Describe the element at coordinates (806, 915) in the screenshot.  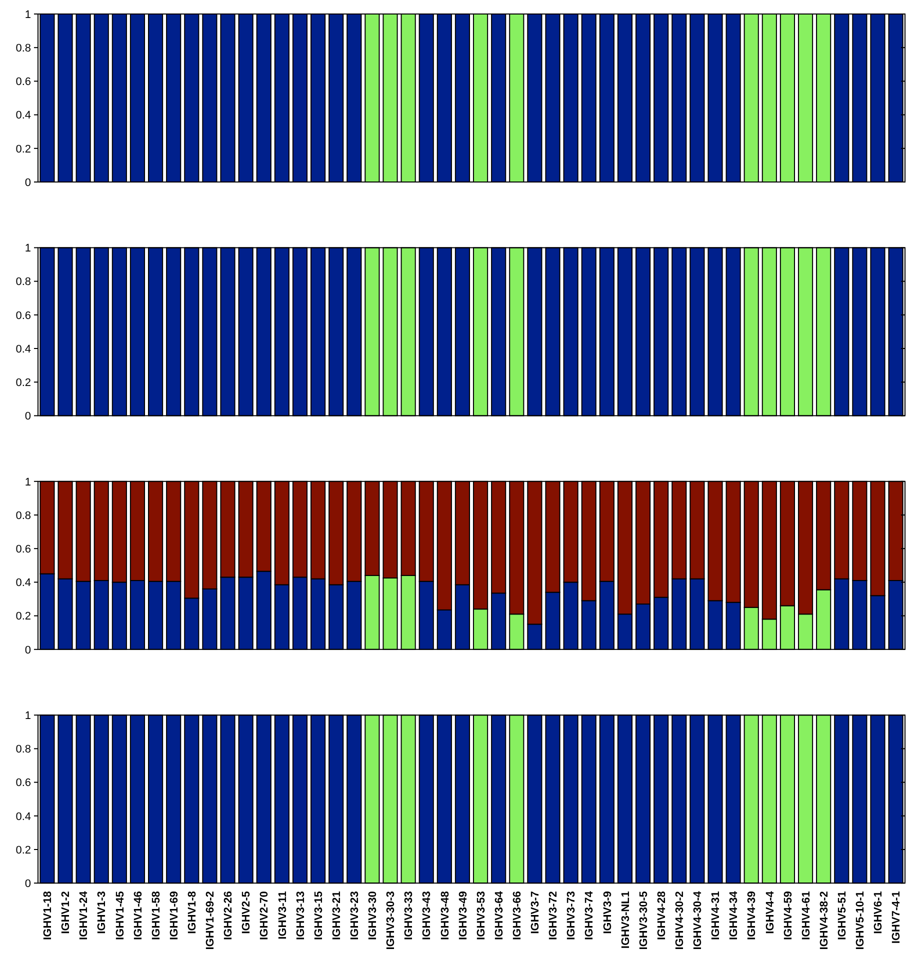
I see `x-tick-label: IGHV4-61` at that location.